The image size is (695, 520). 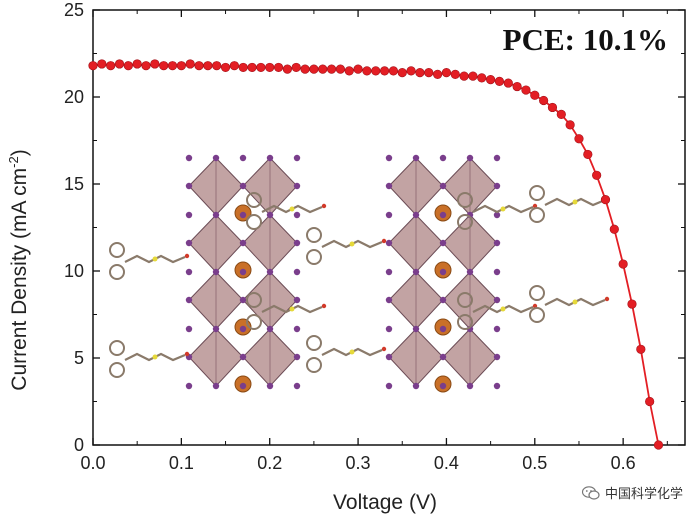 I want to click on y-tick-label: 5, so click(x=79, y=358).